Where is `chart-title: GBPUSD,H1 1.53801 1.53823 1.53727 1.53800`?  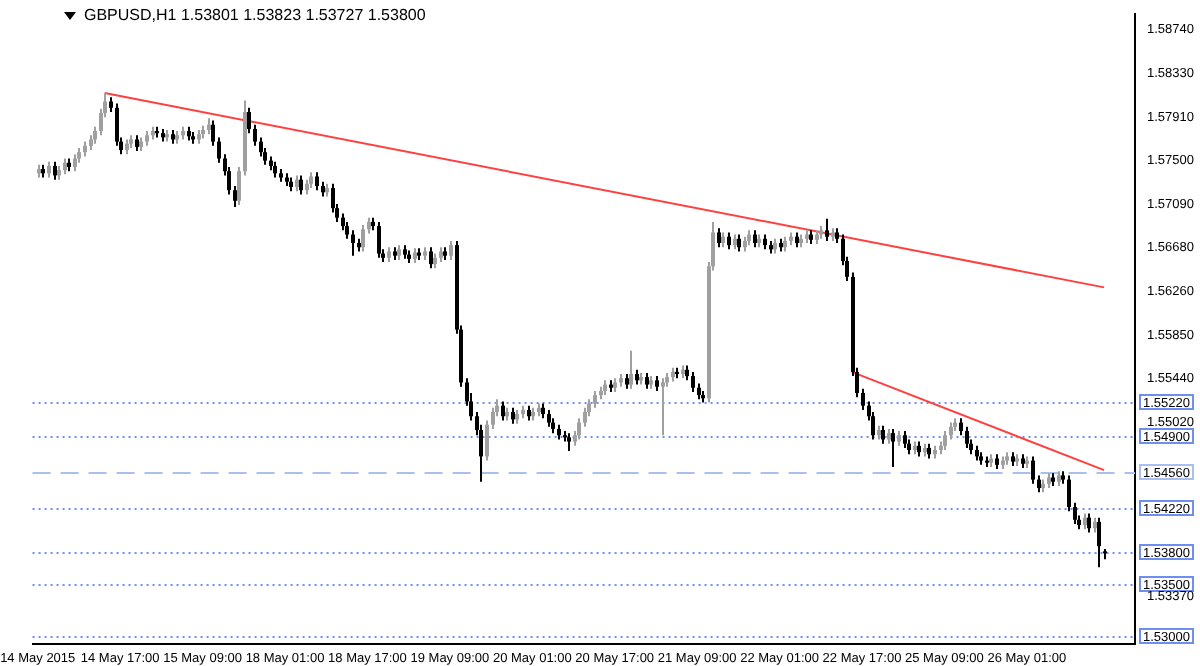 chart-title: GBPUSD,H1 1.53801 1.53823 1.53727 1.53800 is located at coordinates (255, 15).